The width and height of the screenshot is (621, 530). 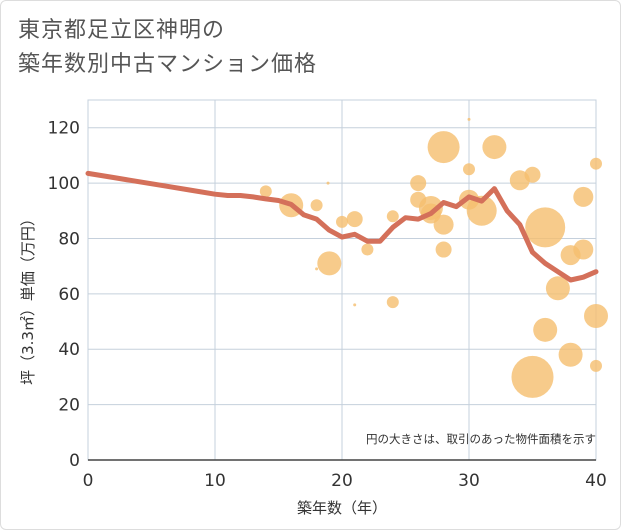 What do you see at coordinates (481, 439) in the screenshot?
I see `size-annotation: 円の大きさは、取引のあった物件面積を示す` at bounding box center [481, 439].